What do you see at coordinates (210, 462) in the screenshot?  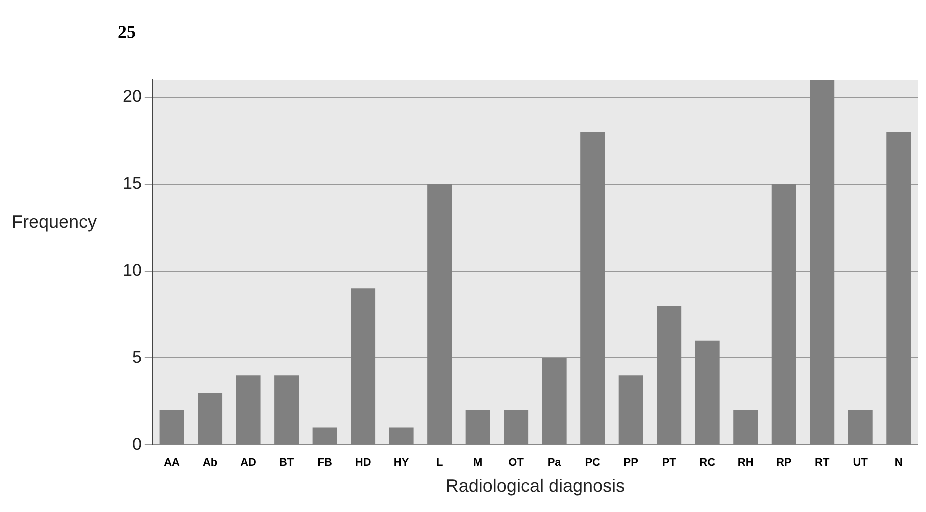 I see `x-tick-label: Ab` at bounding box center [210, 462].